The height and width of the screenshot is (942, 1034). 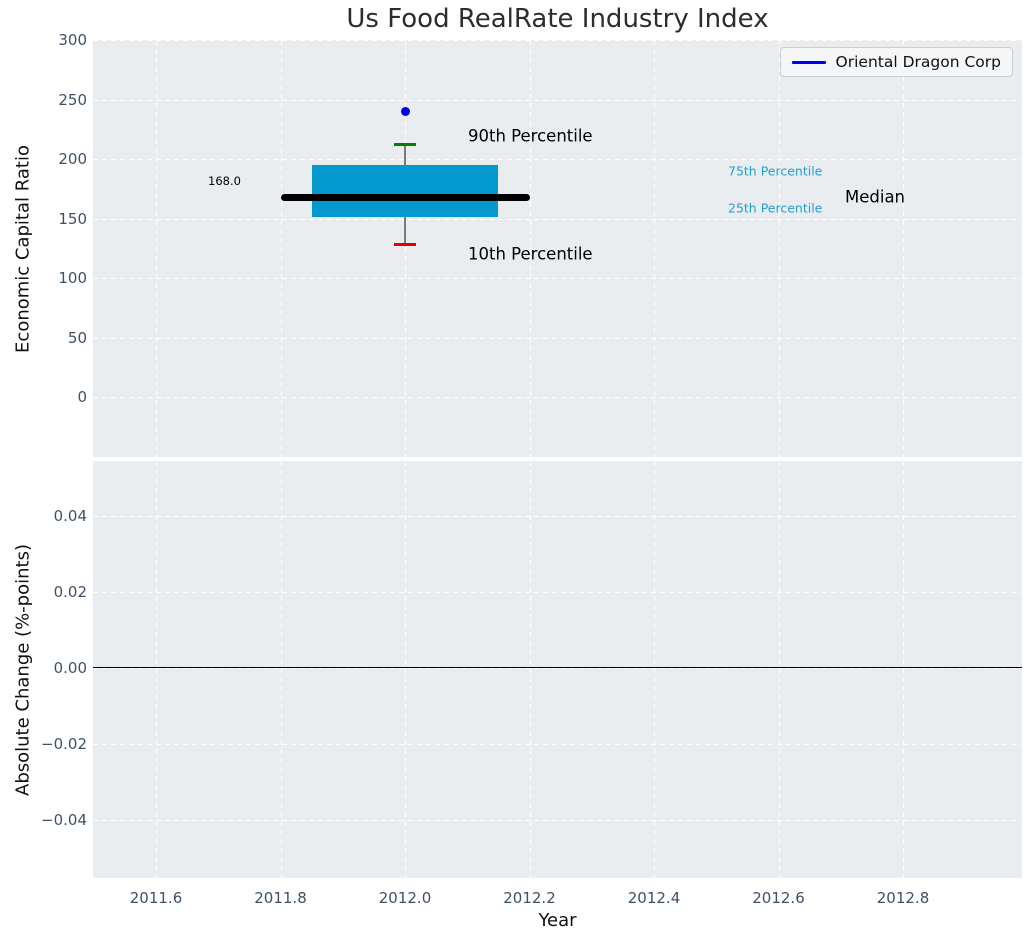 What do you see at coordinates (654, 898) in the screenshot?
I see `x-tick-label: 2012.4` at bounding box center [654, 898].